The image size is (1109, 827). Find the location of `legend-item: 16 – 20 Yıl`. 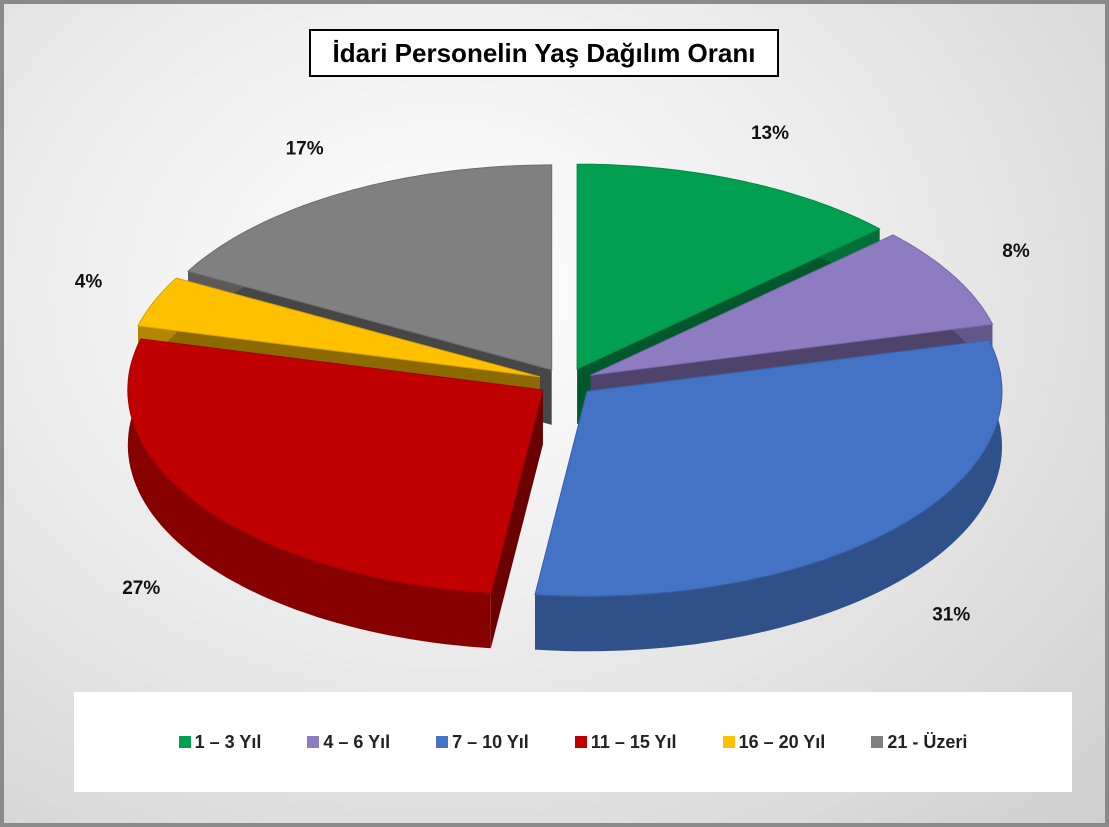

legend-item: 16 – 20 Yıl is located at coordinates (774, 742).